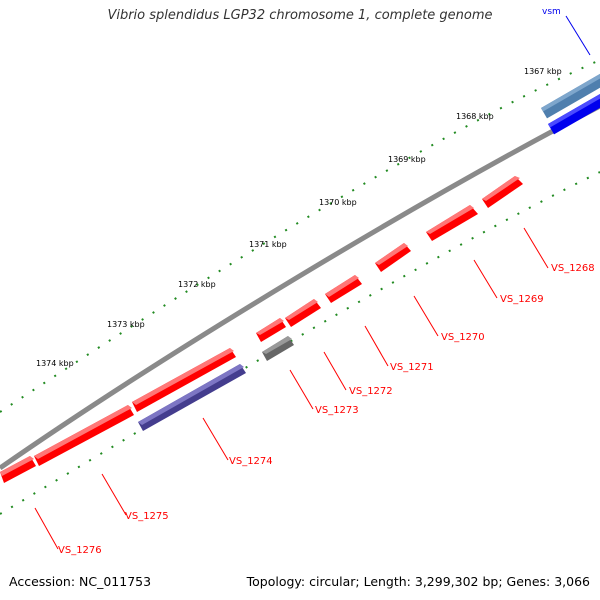 This screenshot has height=600, width=600. Describe the element at coordinates (268, 244) in the screenshot. I see `kbp-label-1371: 1371 kbp` at that location.